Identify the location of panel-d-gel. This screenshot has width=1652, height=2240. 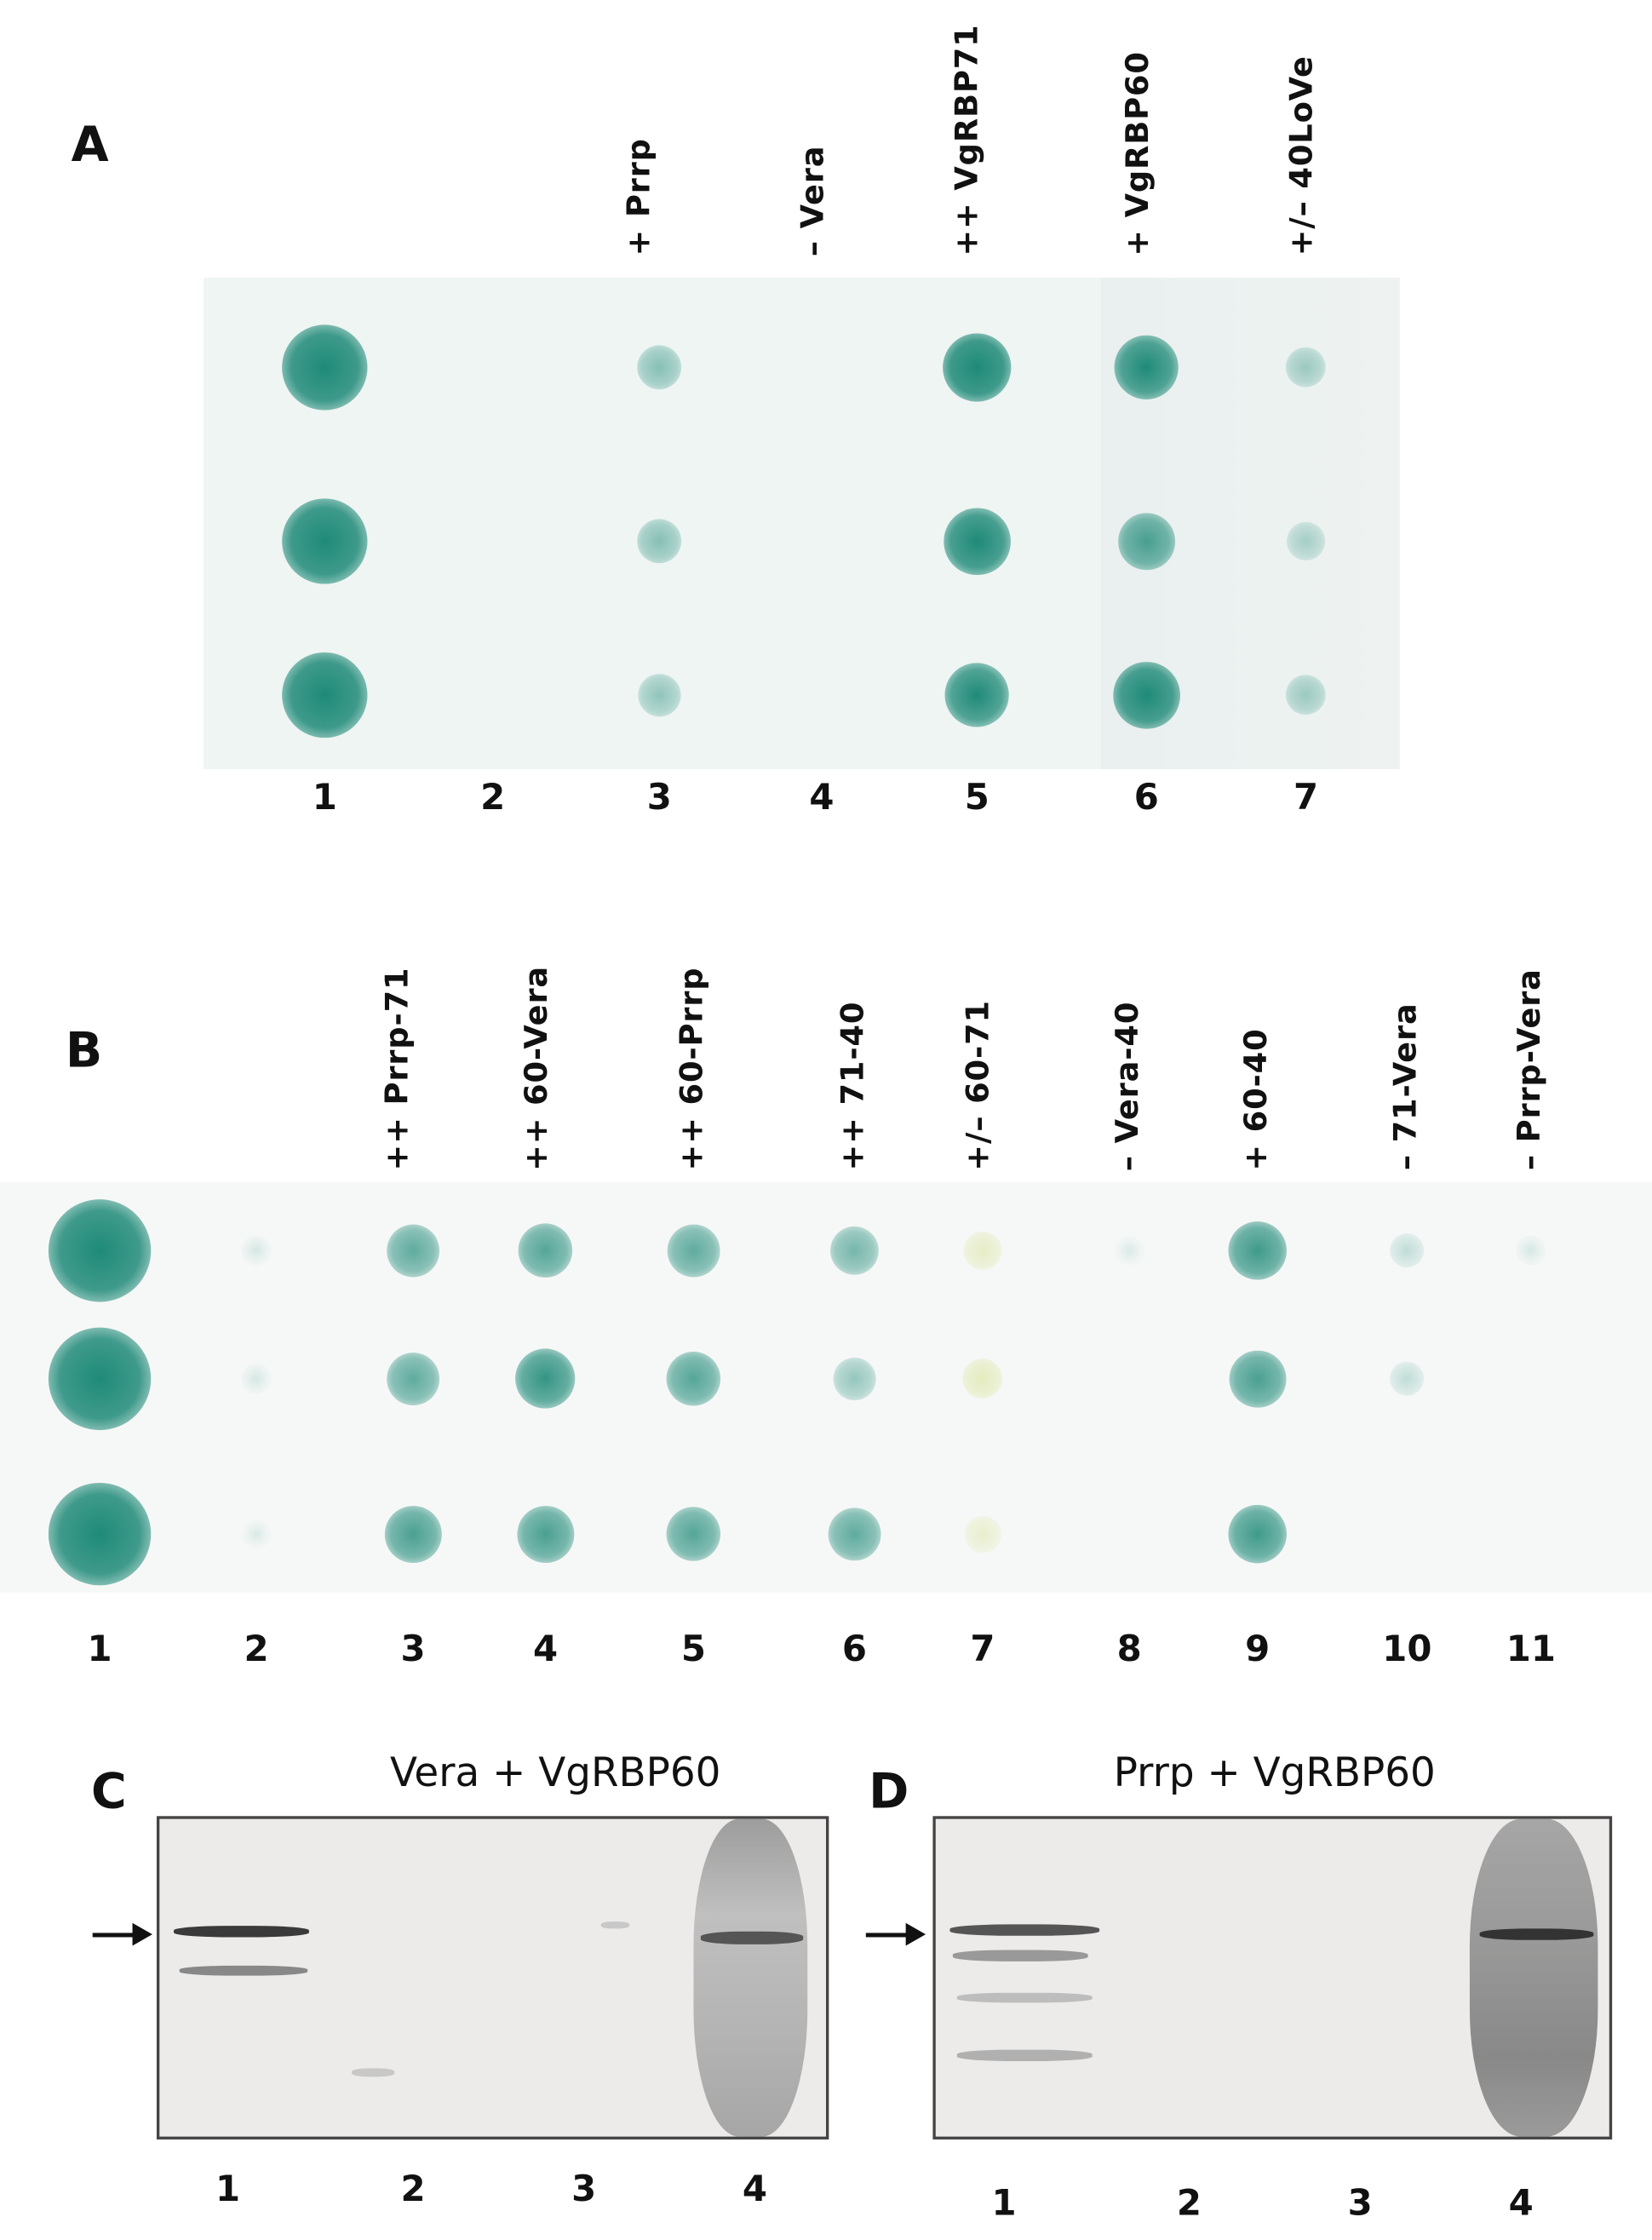
(1272, 1977).